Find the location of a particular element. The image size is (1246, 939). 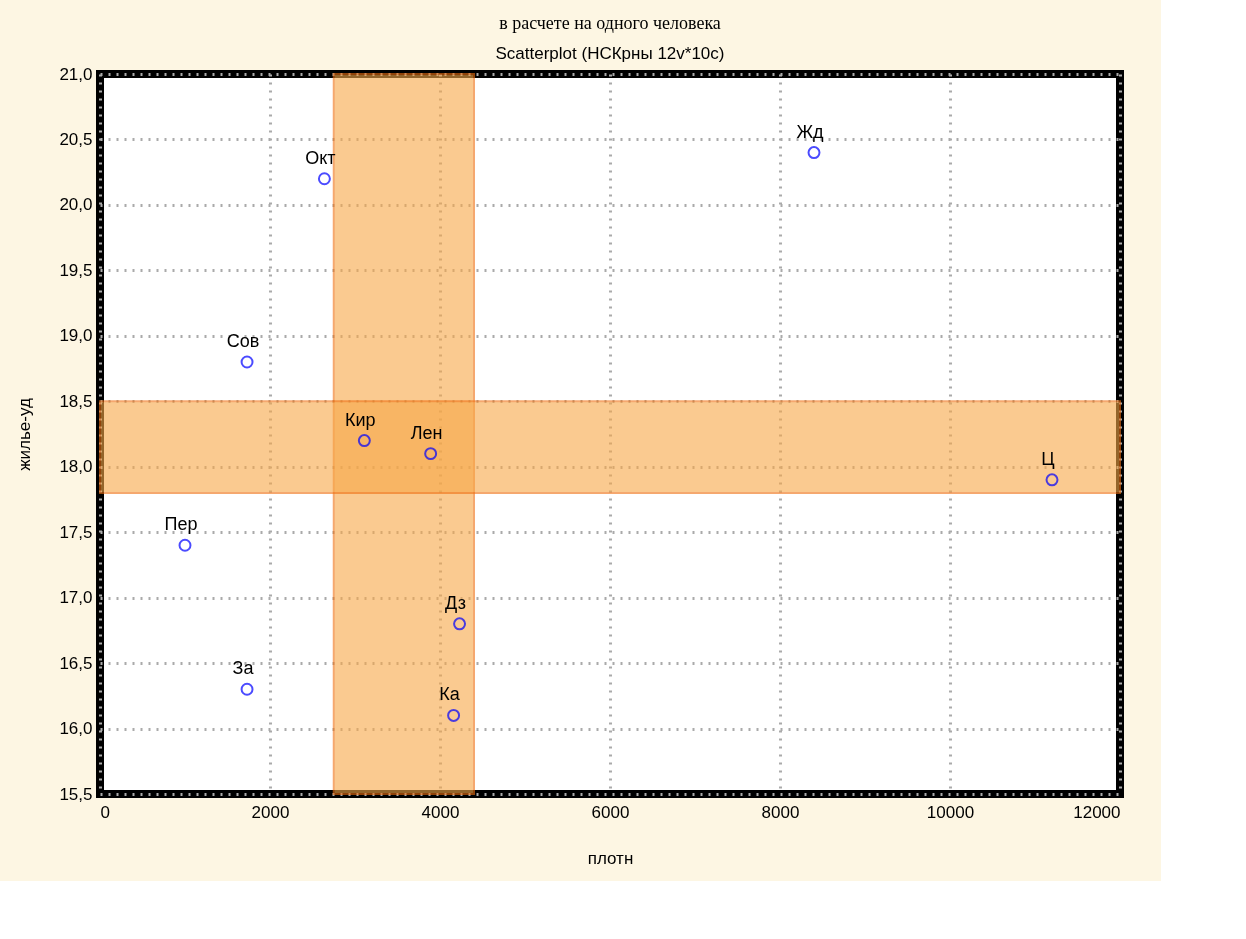

x-axis-title: плотн is located at coordinates (610, 858).